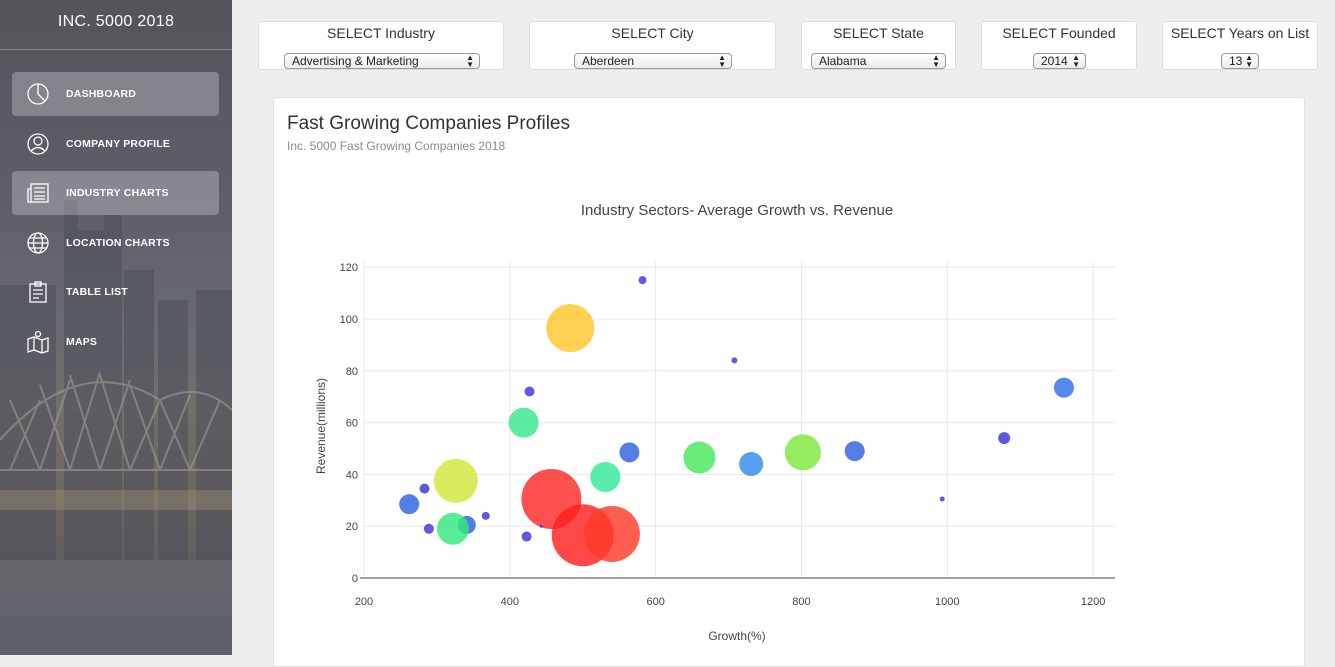  I want to click on filter-state: SELECT State Alabama ▲ ▼, so click(878, 45).